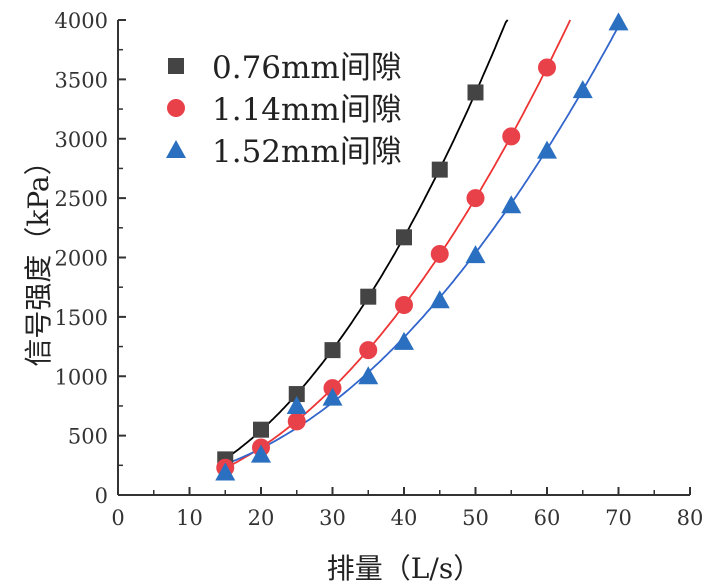  Describe the element at coordinates (404, 568) in the screenshot. I see `x-axis-label: 排量（L/s）` at that location.